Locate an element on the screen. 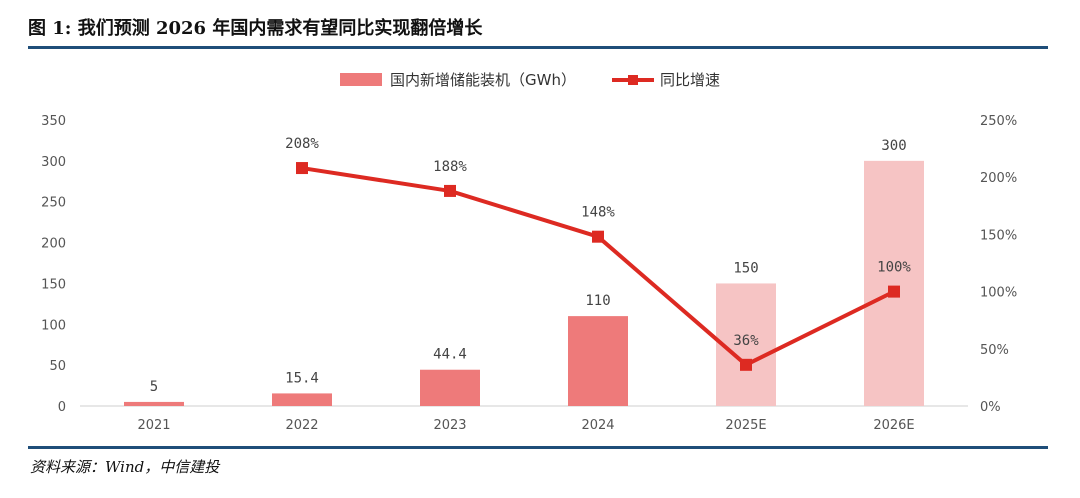 This screenshot has width=1080, height=498. bar-value-label: 15.4 is located at coordinates (302, 378).